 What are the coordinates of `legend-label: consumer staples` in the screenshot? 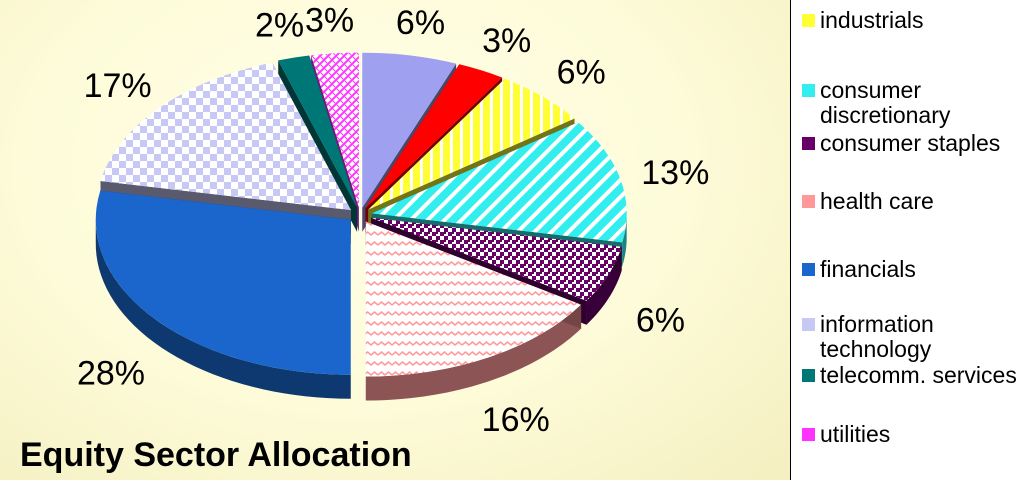 It's located at (910, 143).